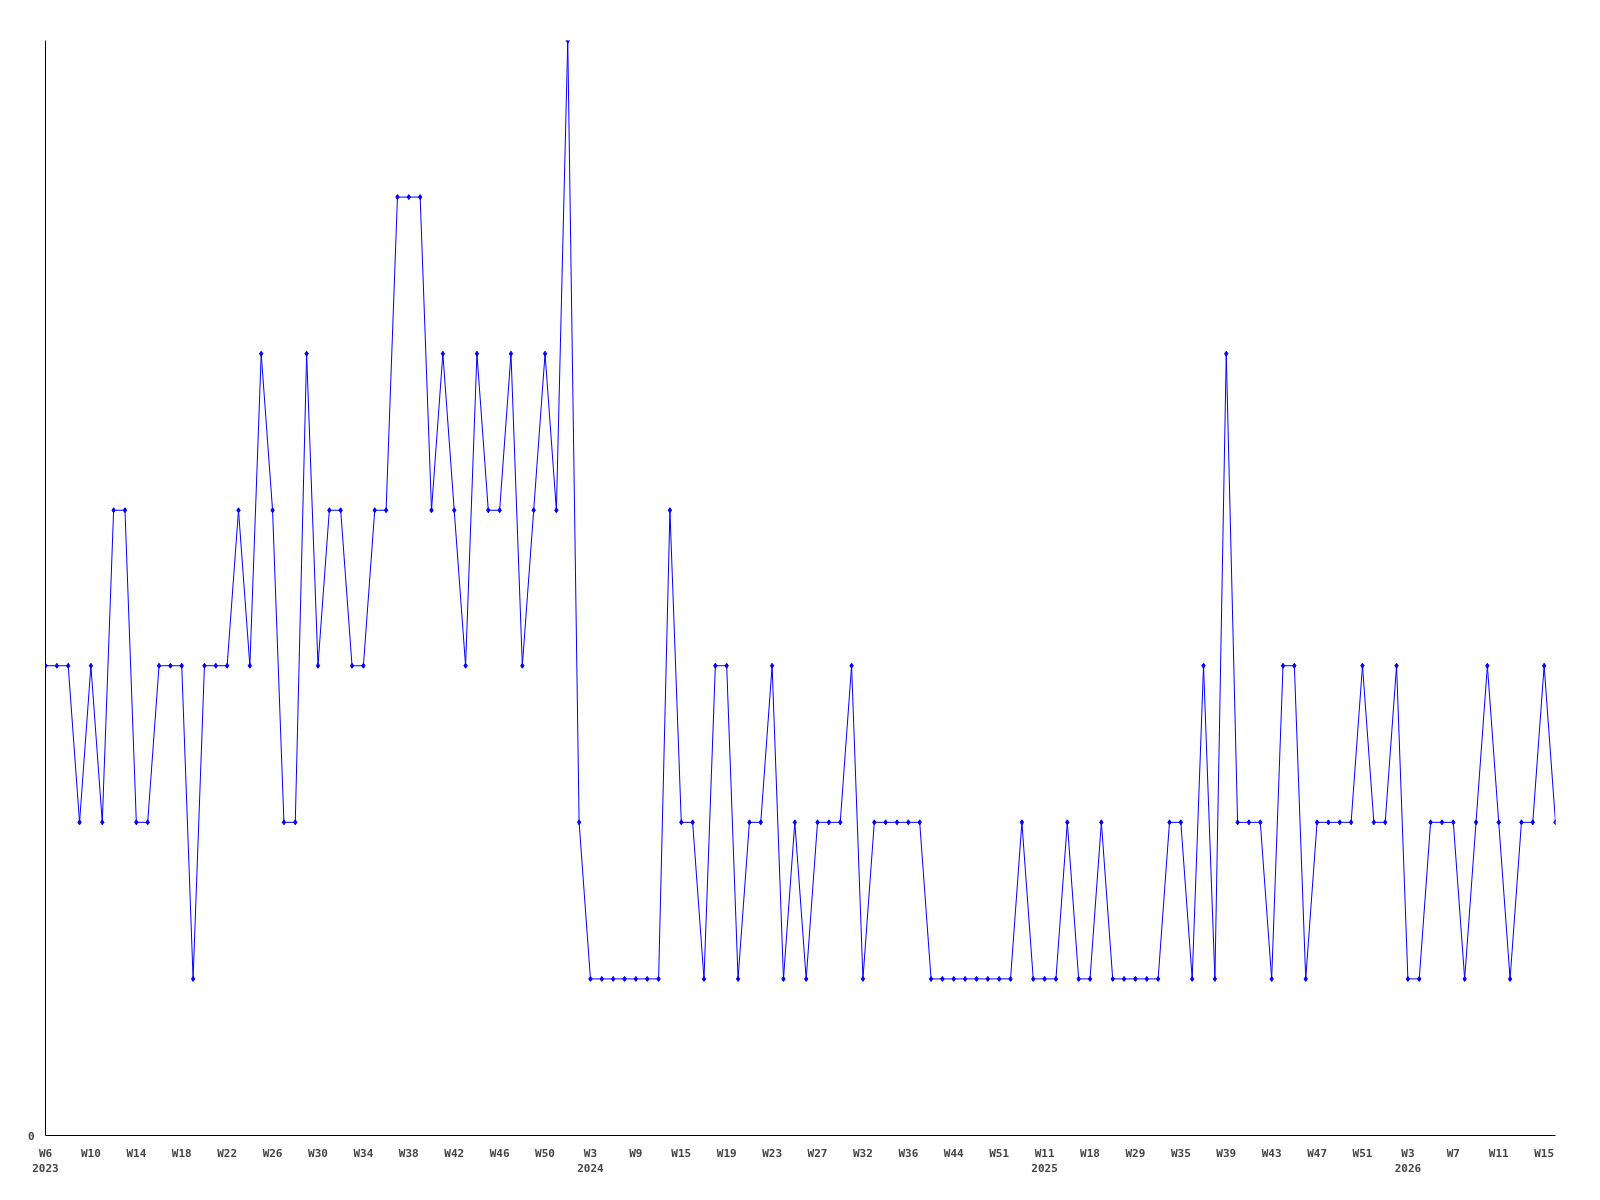  Describe the element at coordinates (318, 1153) in the screenshot. I see `x-tick-label: W30` at that location.